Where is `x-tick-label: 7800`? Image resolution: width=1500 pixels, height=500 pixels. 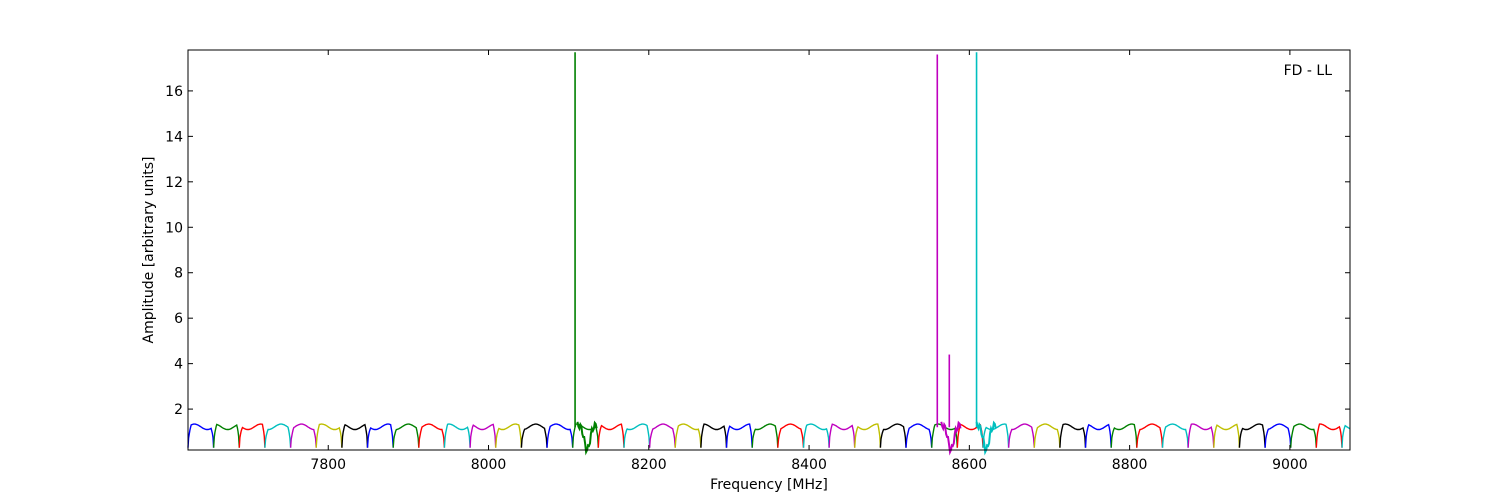 x-tick-label: 7800 is located at coordinates (328, 465).